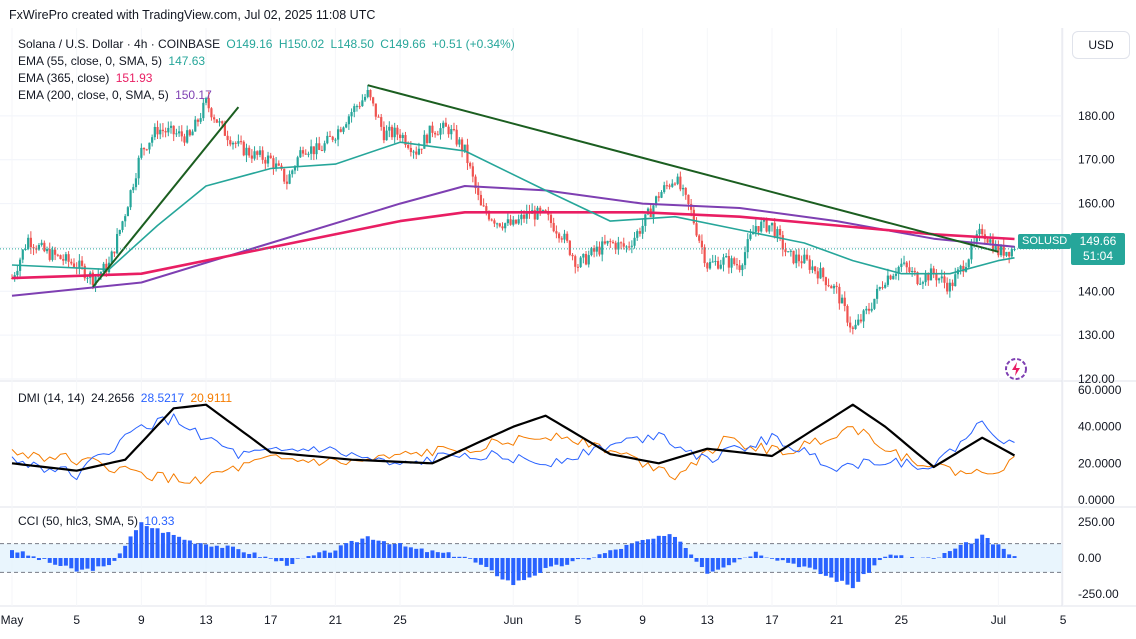 The height and width of the screenshot is (639, 1136). I want to click on dmi-plus-value: 28.5217, so click(162, 398).